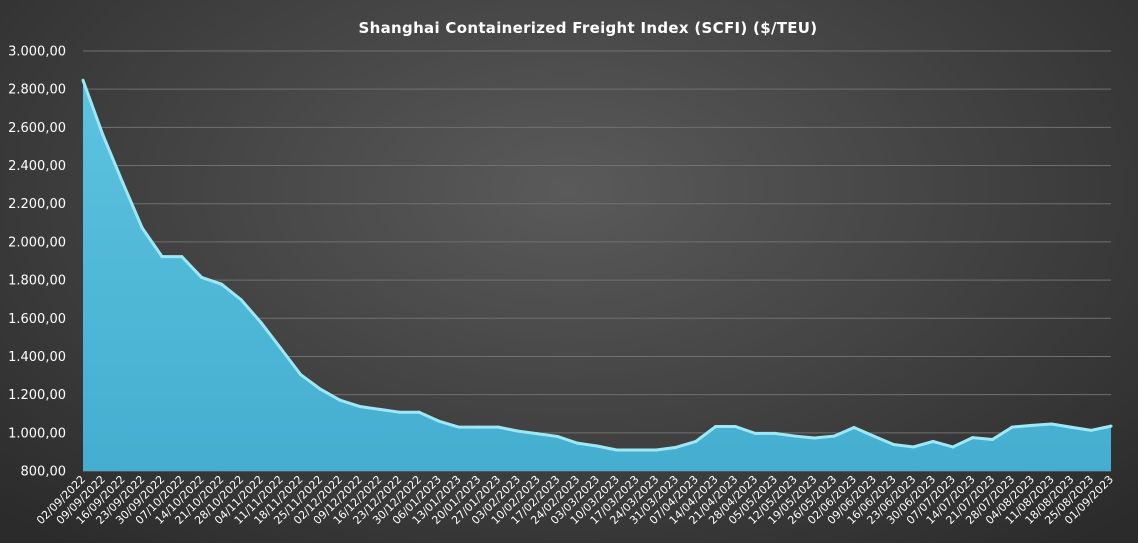 The image size is (1138, 543). What do you see at coordinates (37, 357) in the screenshot?
I see `y-tick-label: 1.400,00` at bounding box center [37, 357].